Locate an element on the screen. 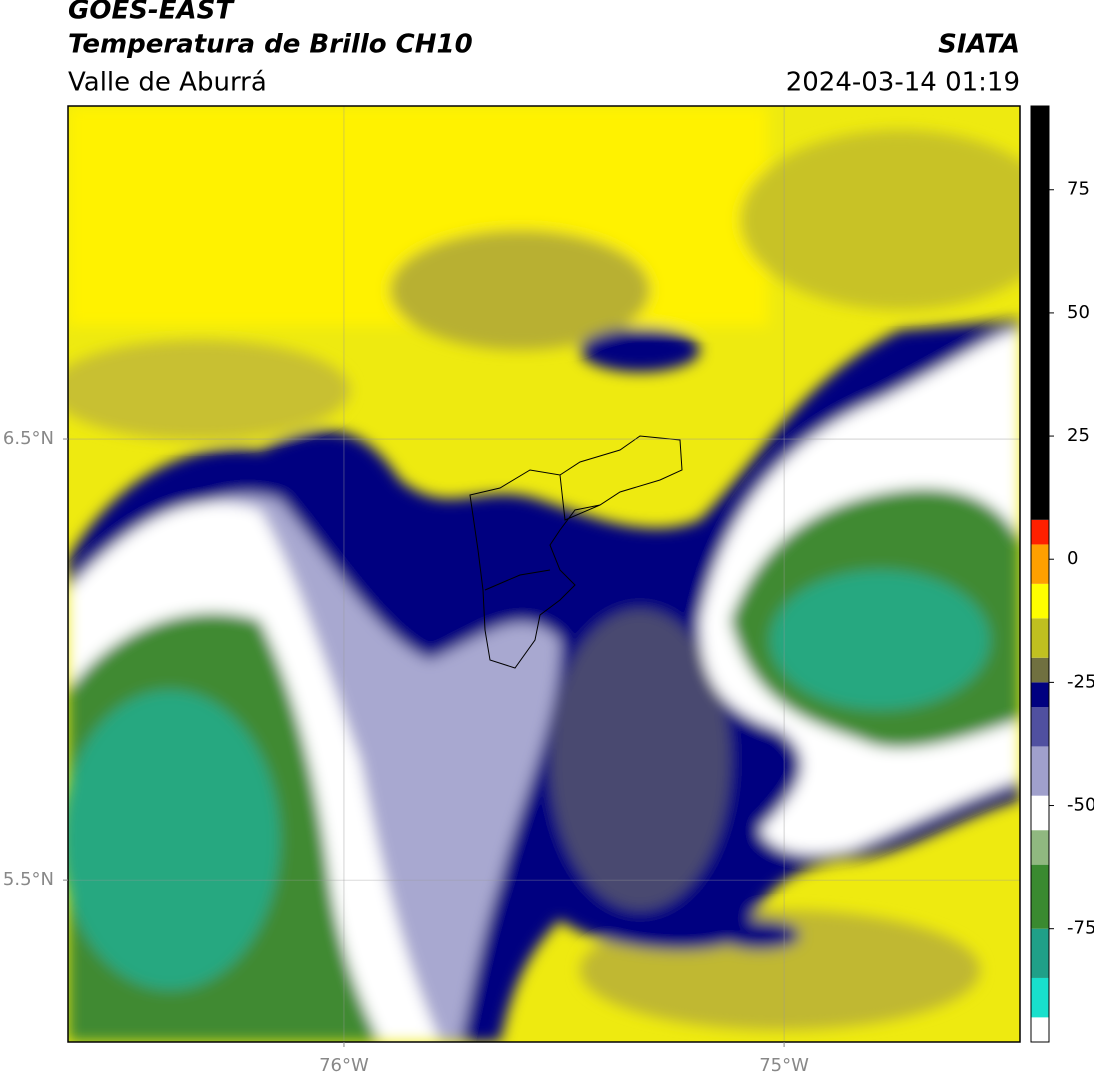 The width and height of the screenshot is (1094, 1078). region: Valle de Aburrá is located at coordinates (167, 83).